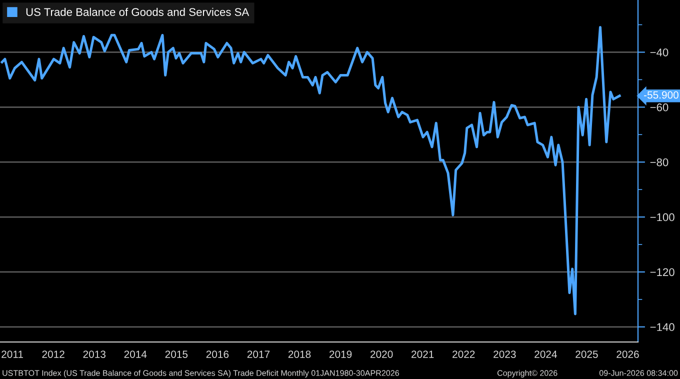  What do you see at coordinates (423, 354) in the screenshot?
I see `x-tick-label: 2021` at bounding box center [423, 354].